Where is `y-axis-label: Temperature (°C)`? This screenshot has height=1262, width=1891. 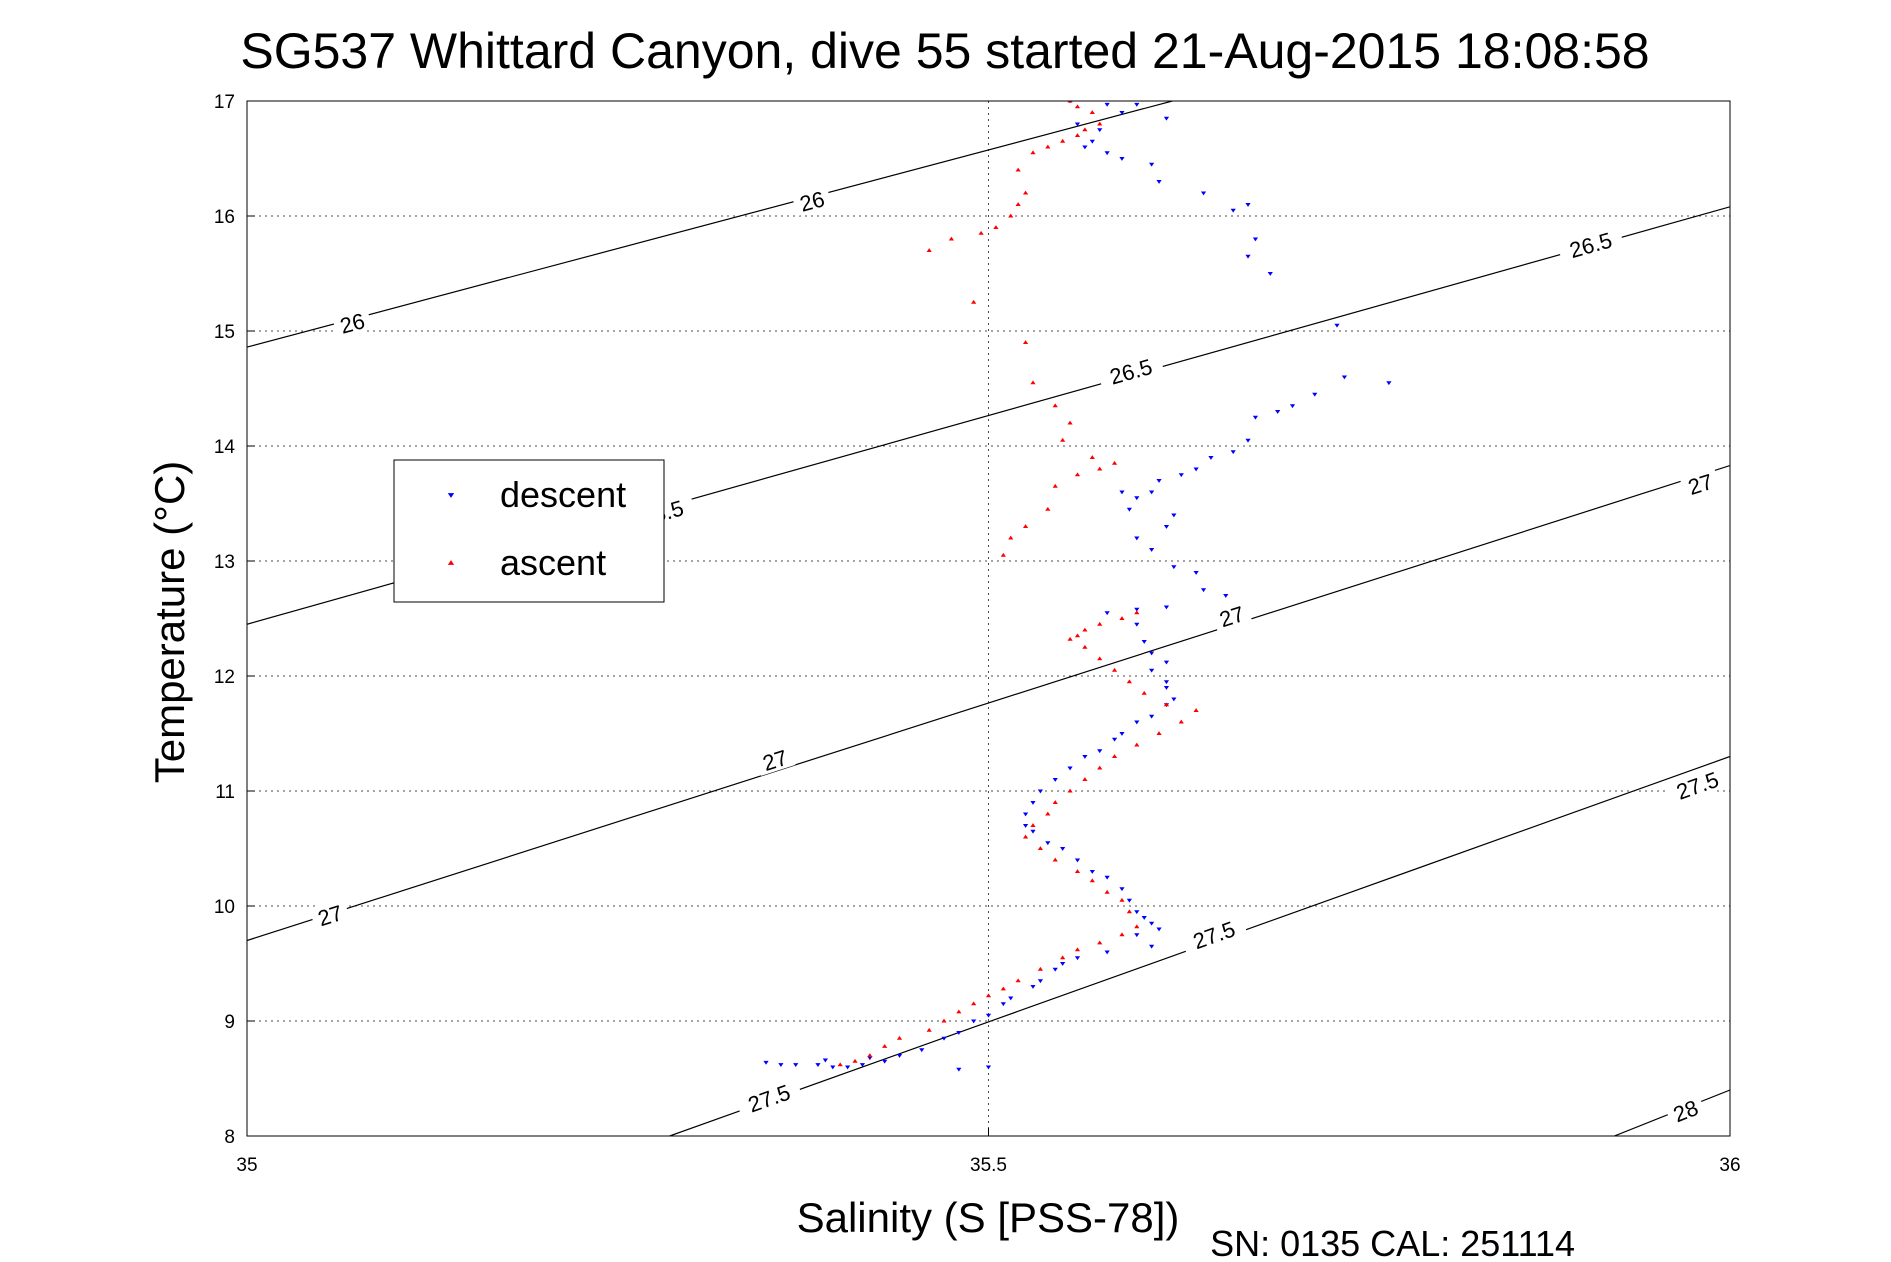
y-axis-label: Temperature (°C) is located at coordinates (169, 622).